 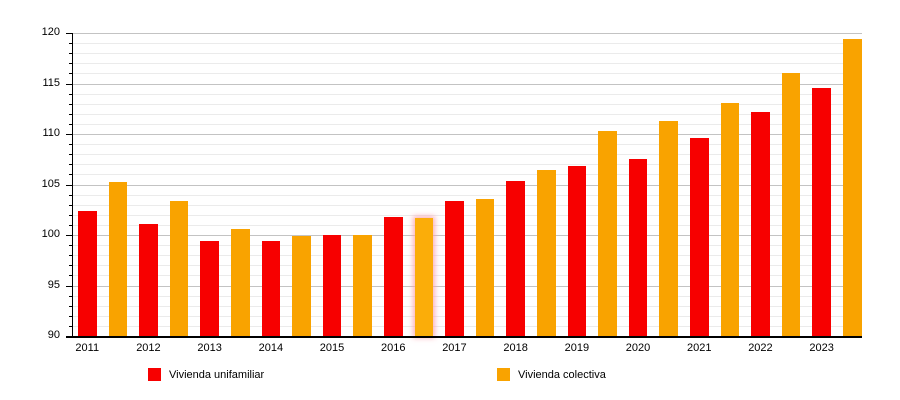 I want to click on bar-vivienda-unifamiliar-2015, so click(x=332, y=285).